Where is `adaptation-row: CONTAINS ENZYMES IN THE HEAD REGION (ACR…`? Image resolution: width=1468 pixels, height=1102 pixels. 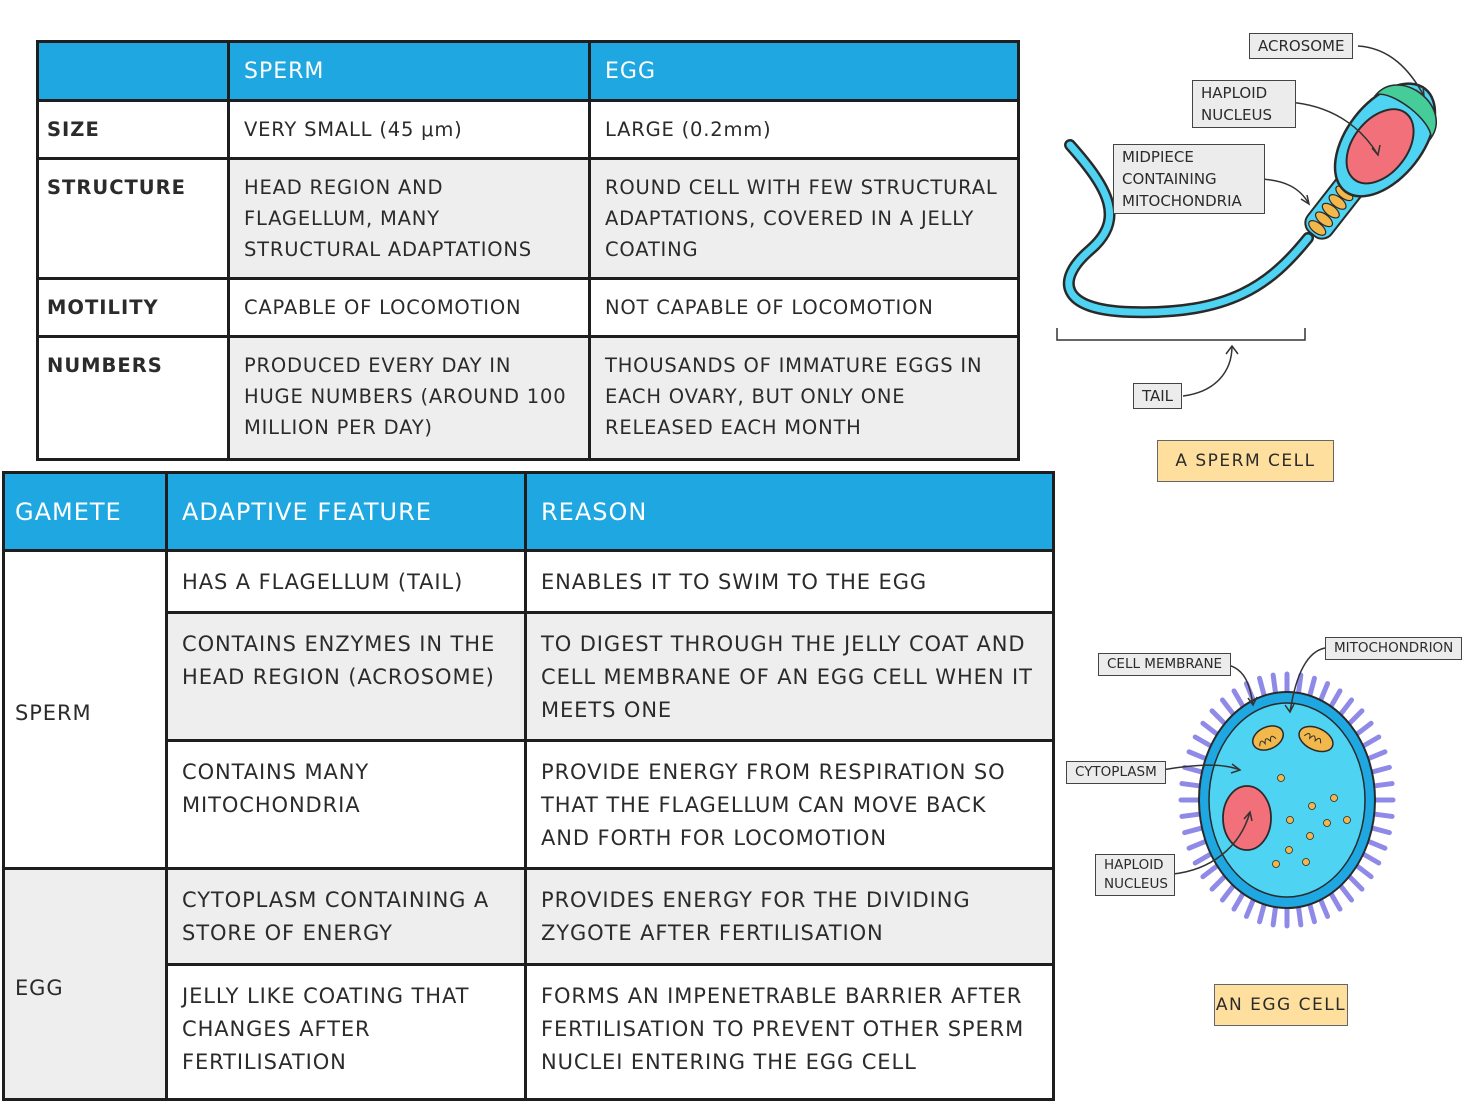
adaptation-row: CONTAINS ENZYMES IN THE HEAD REGION (ACR… is located at coordinates (529, 676).